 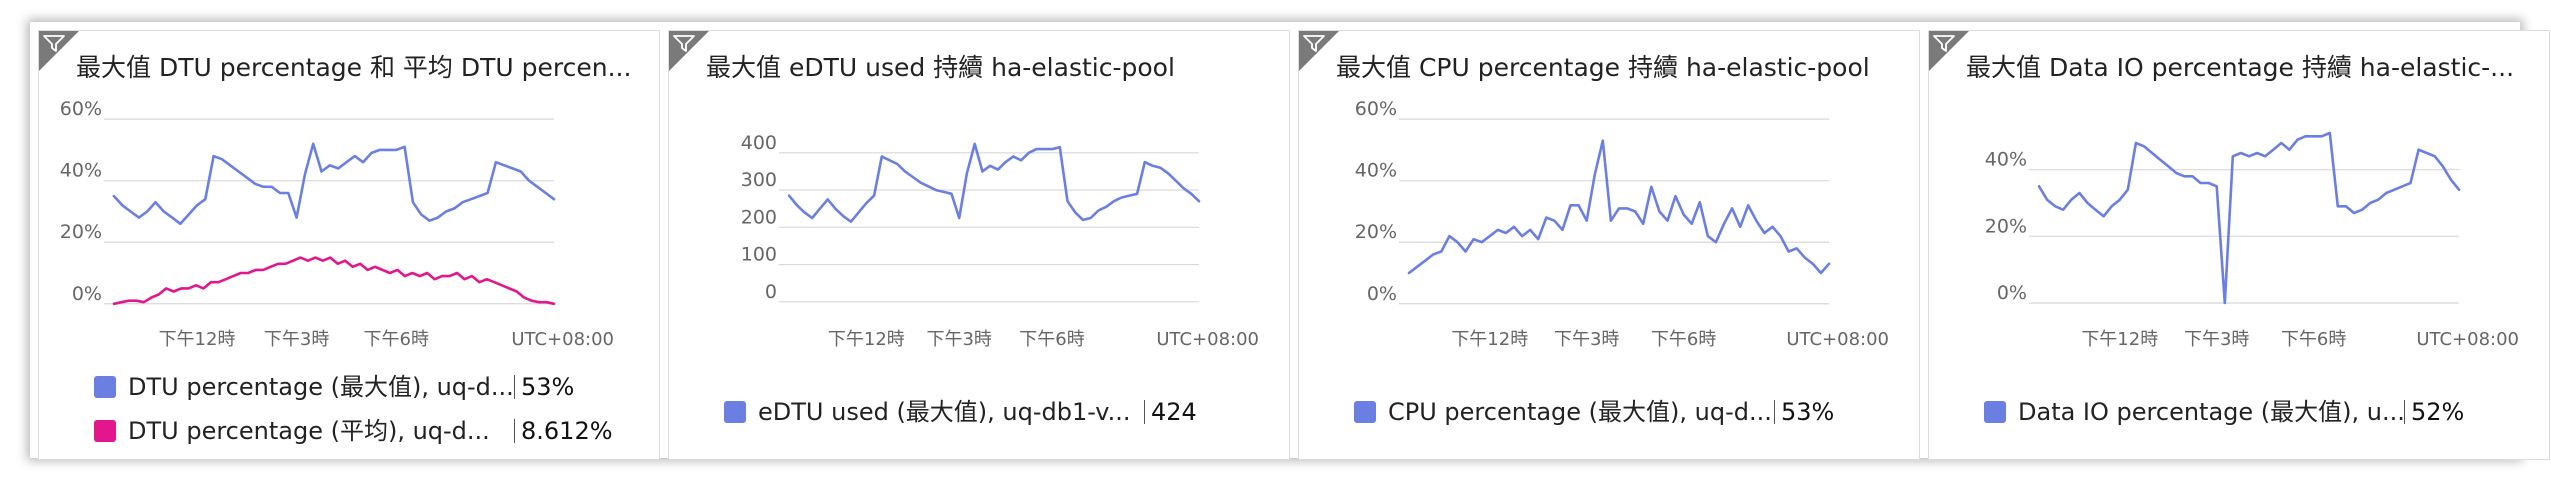 What do you see at coordinates (940, 67) in the screenshot?
I see `tile-title: 最大值 eDTU used 持續 ha-elastic-pool` at bounding box center [940, 67].